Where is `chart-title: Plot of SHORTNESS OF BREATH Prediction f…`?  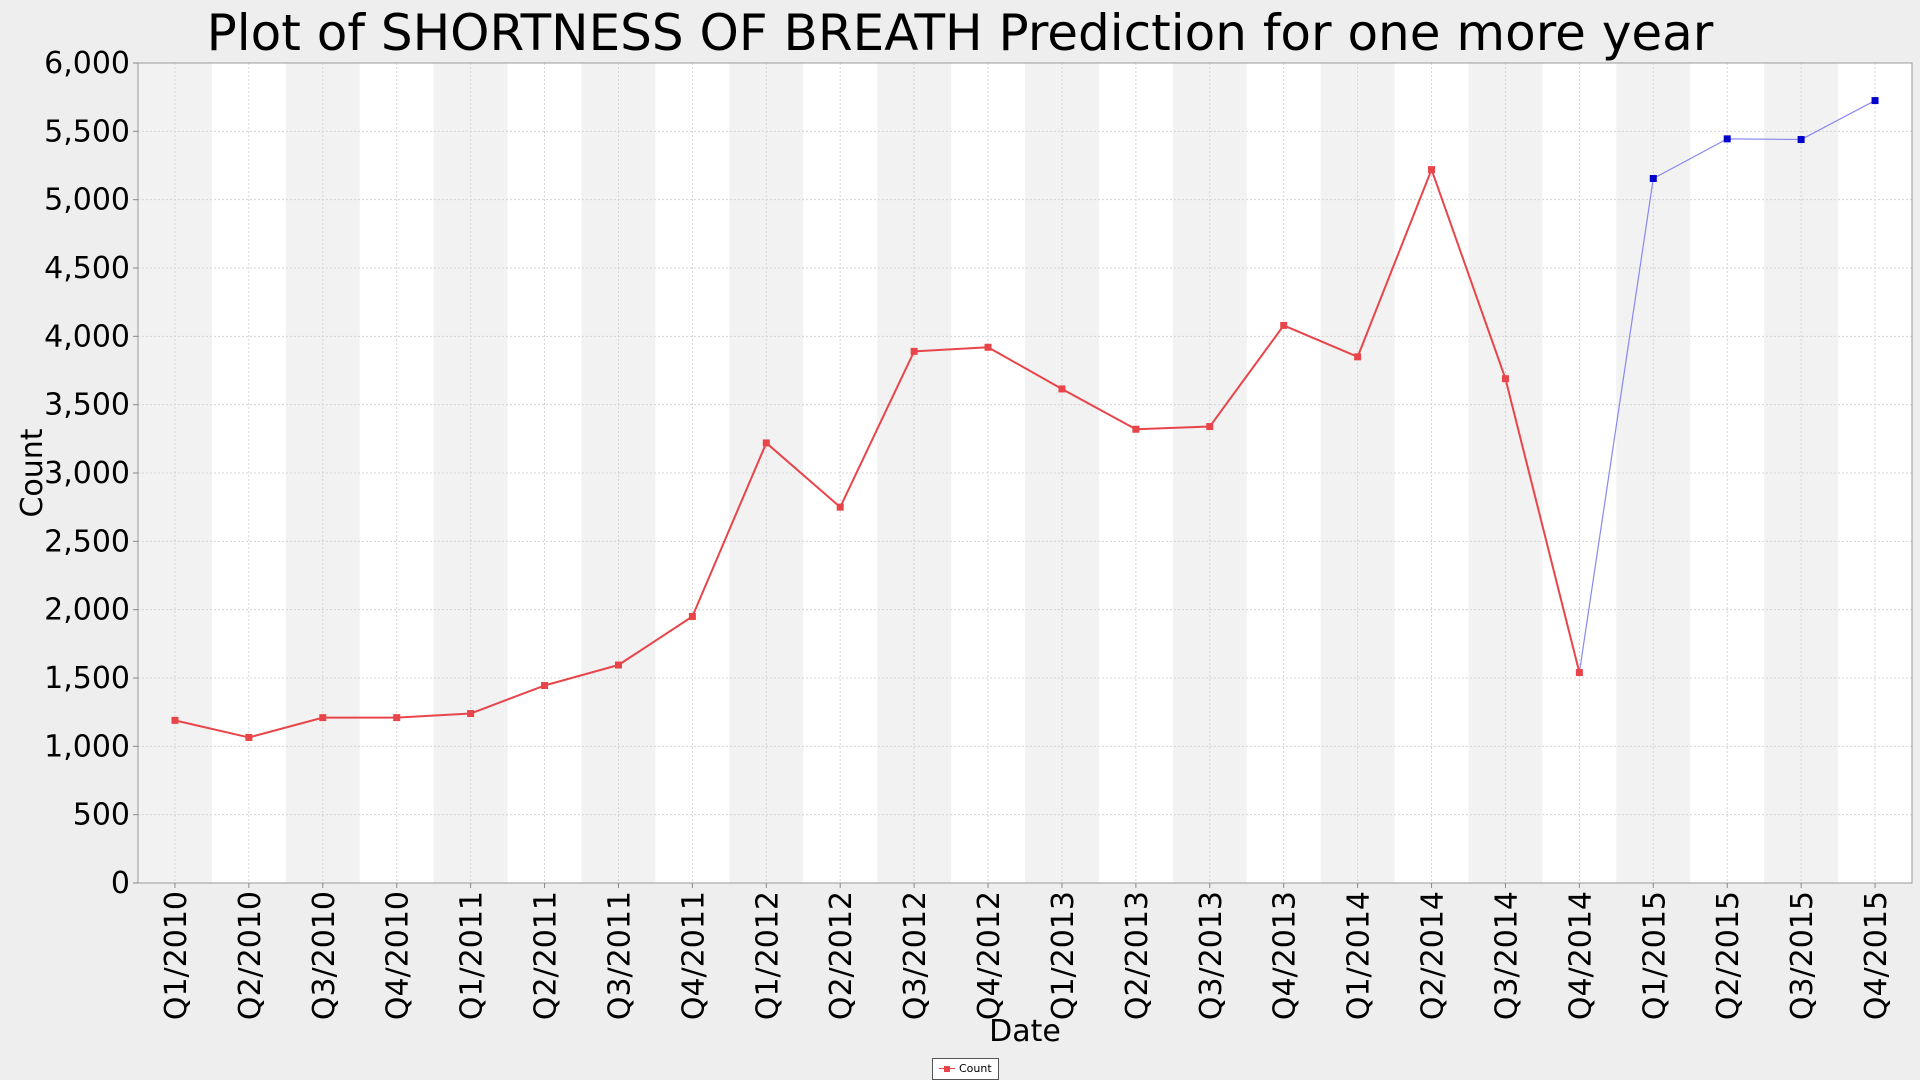 chart-title: Plot of SHORTNESS OF BREATH Prediction f… is located at coordinates (960, 33).